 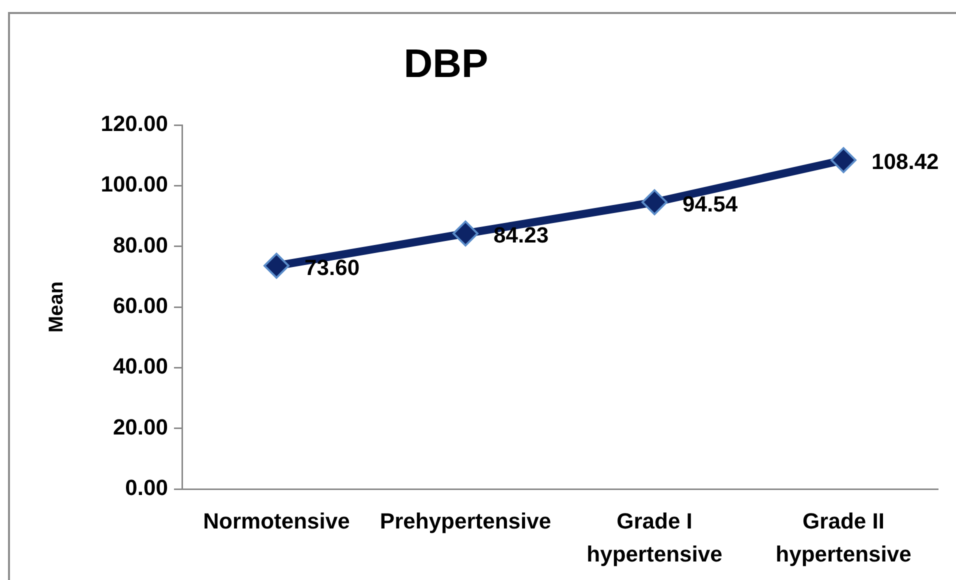 I want to click on chart-title: DBP, so click(x=446, y=64).